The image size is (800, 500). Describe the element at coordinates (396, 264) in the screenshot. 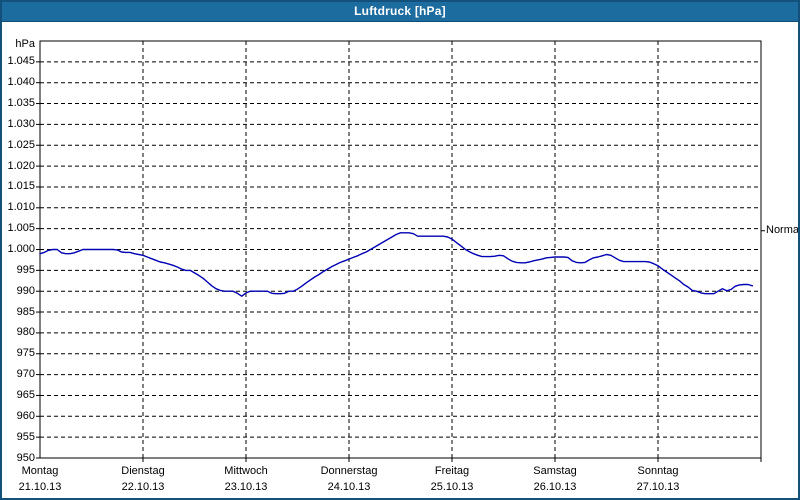

I see `pressure-line` at that location.